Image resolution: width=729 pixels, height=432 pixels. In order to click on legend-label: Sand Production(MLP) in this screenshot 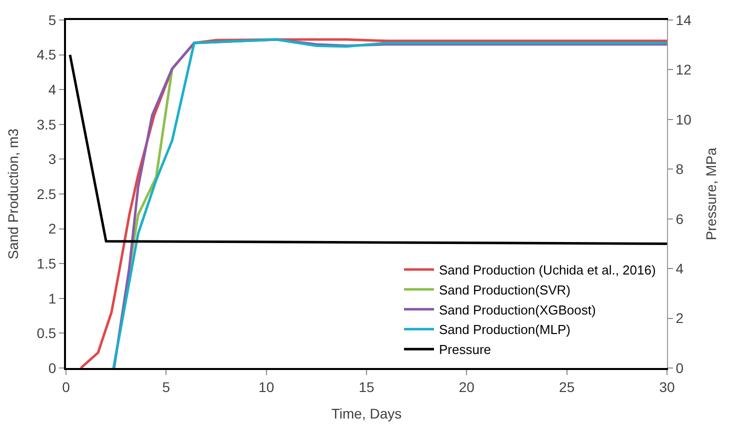, I will do `click(504, 330)`.